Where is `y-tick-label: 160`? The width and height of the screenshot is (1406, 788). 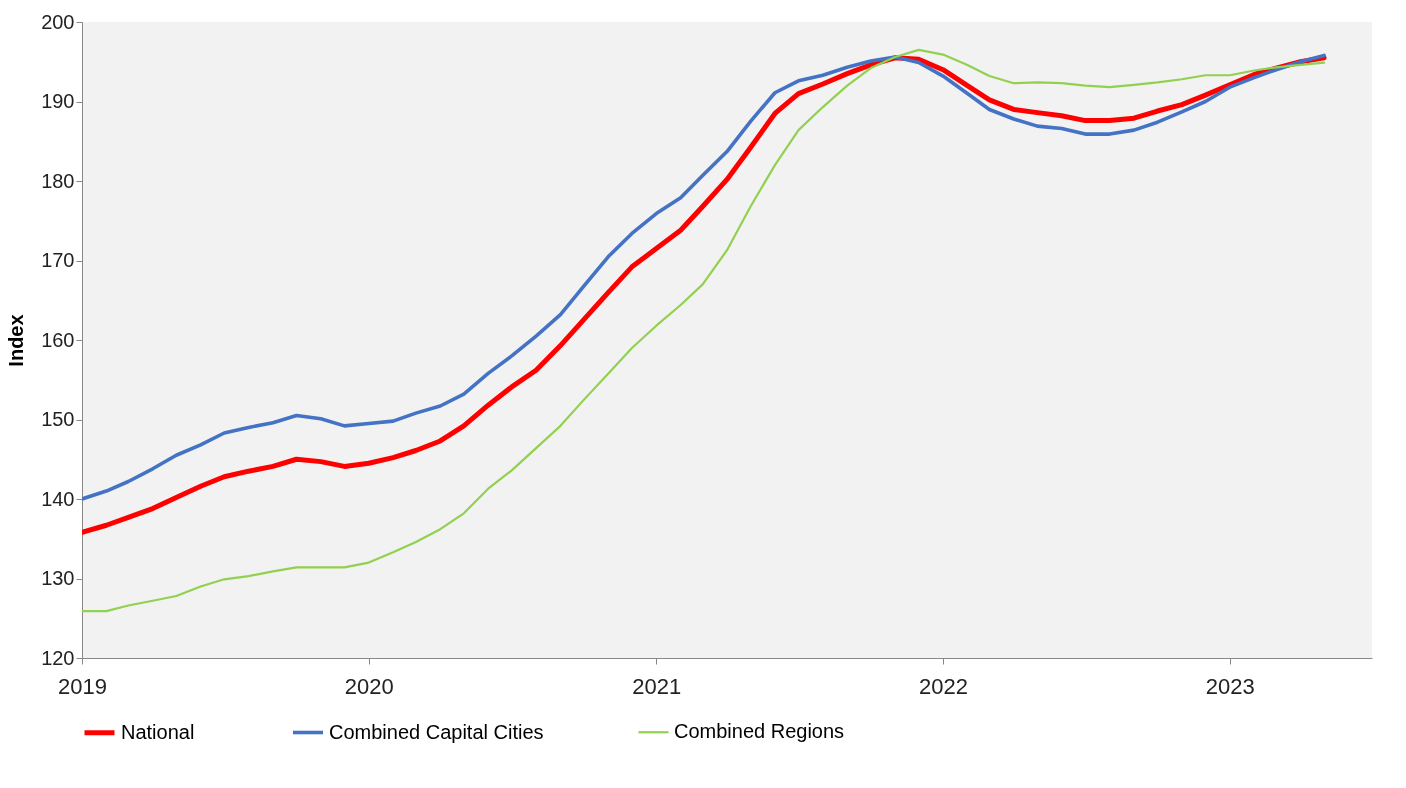 y-tick-label: 160 is located at coordinates (58, 339).